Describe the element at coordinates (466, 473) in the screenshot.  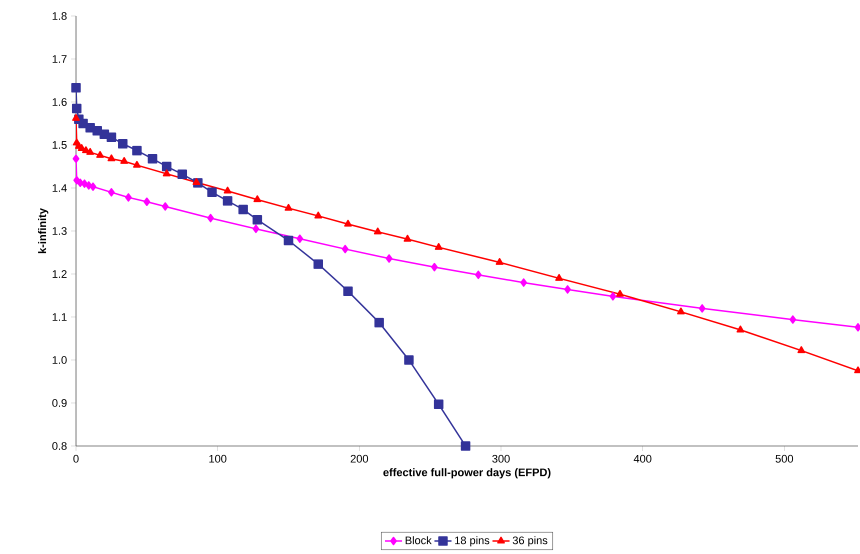
I see `x-axis-title: effective full-power days (EFPD)` at that location.